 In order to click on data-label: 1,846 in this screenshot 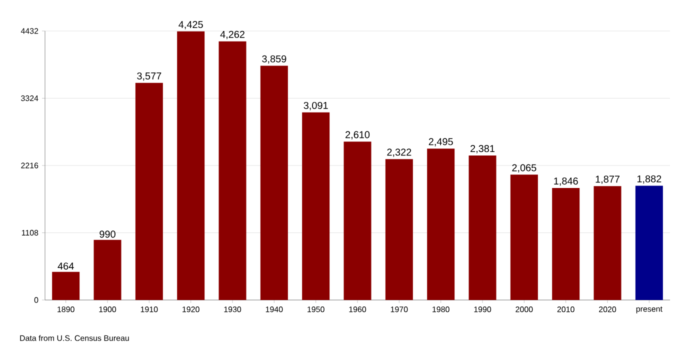, I will do `click(566, 182)`.